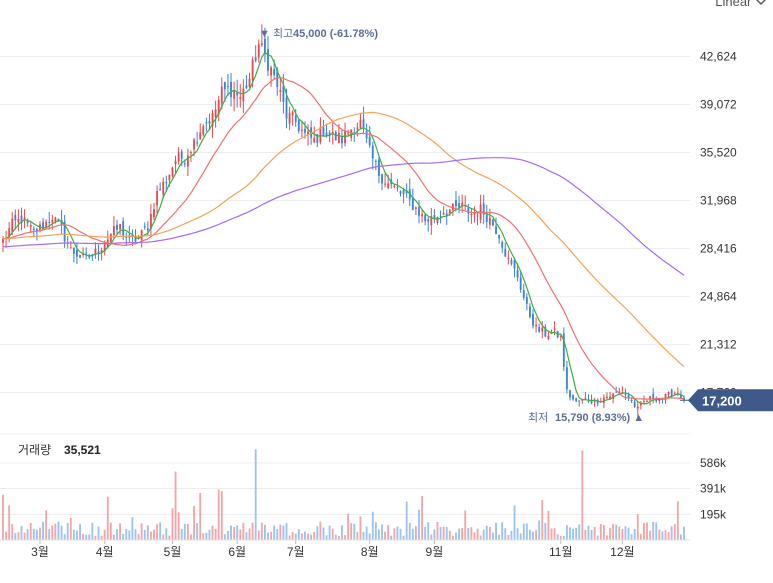 This screenshot has width=773, height=583. Describe the element at coordinates (718, 56) in the screenshot. I see `price-tick-label: 42,624` at that location.